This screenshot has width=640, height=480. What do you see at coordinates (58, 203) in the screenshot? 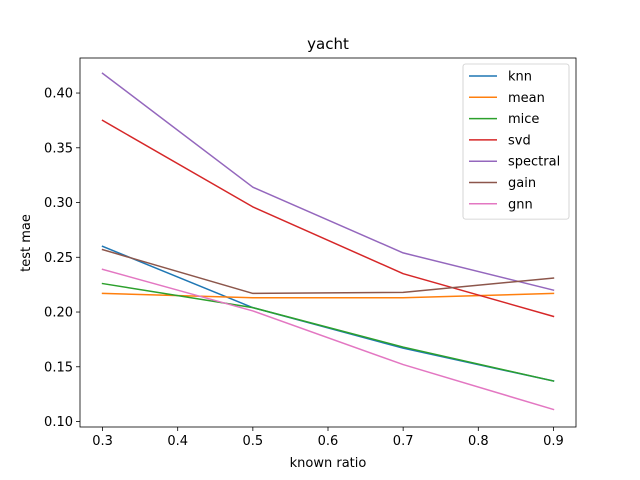
I see `y-tick-label: 0.30` at bounding box center [58, 203].